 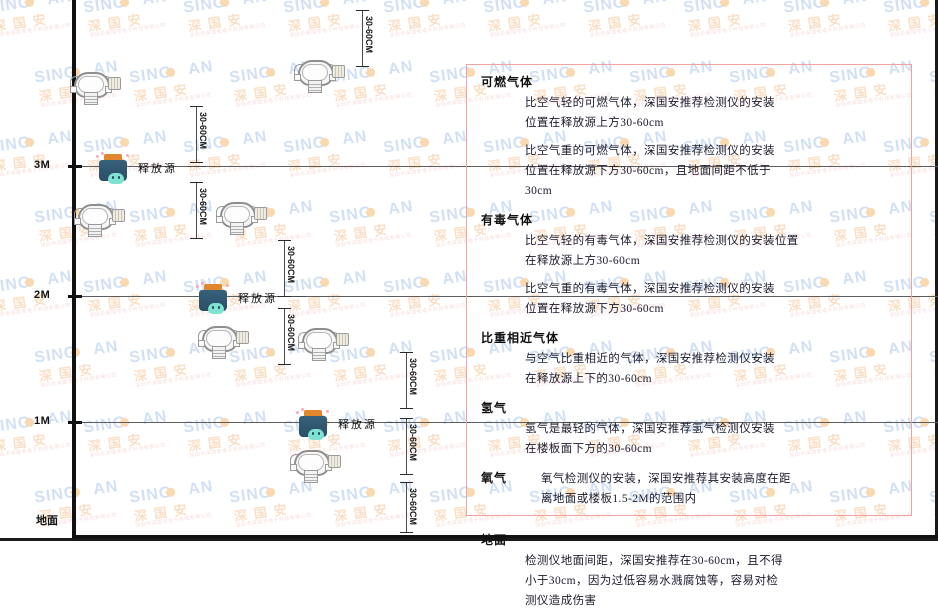 I want to click on level-line-1m, so click(x=507, y=422).